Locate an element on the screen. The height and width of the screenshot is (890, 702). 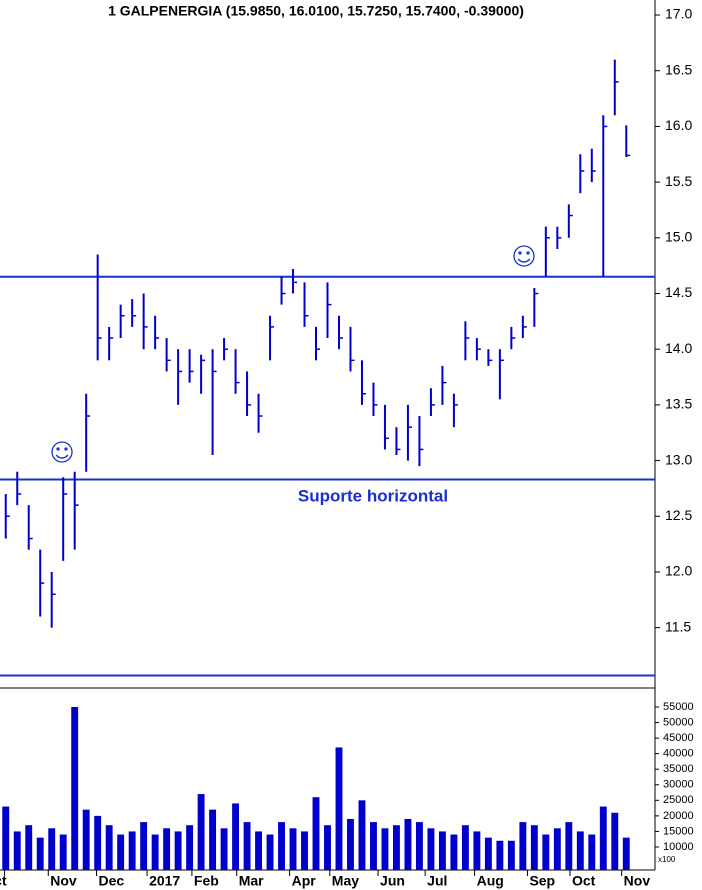
y-tick-label: 35000 is located at coordinates (678, 769).